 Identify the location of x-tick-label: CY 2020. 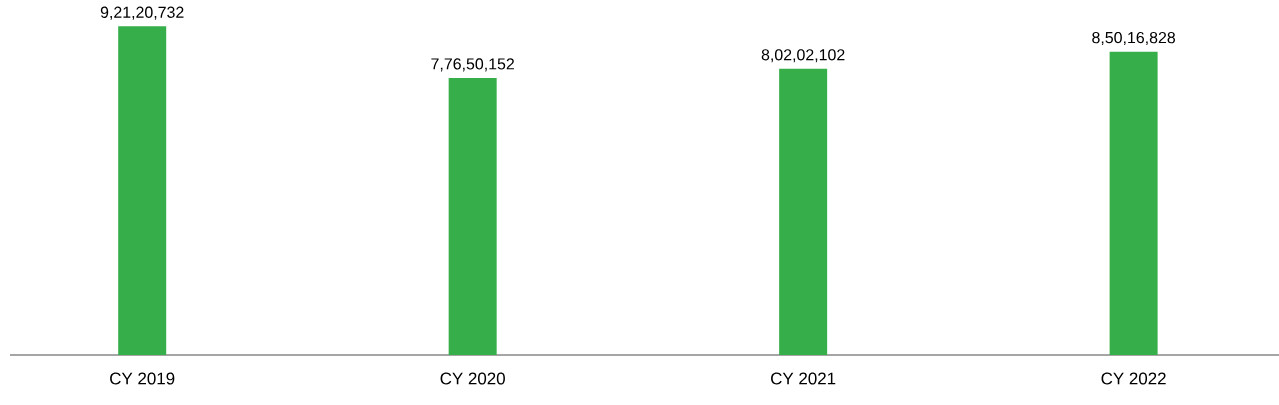
(472, 378).